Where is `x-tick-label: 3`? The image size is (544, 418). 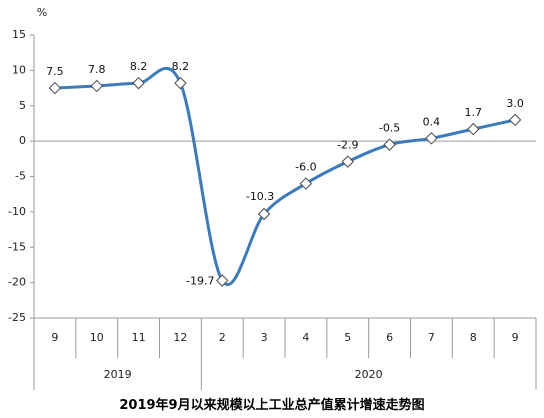 x-tick-label: 3 is located at coordinates (264, 337).